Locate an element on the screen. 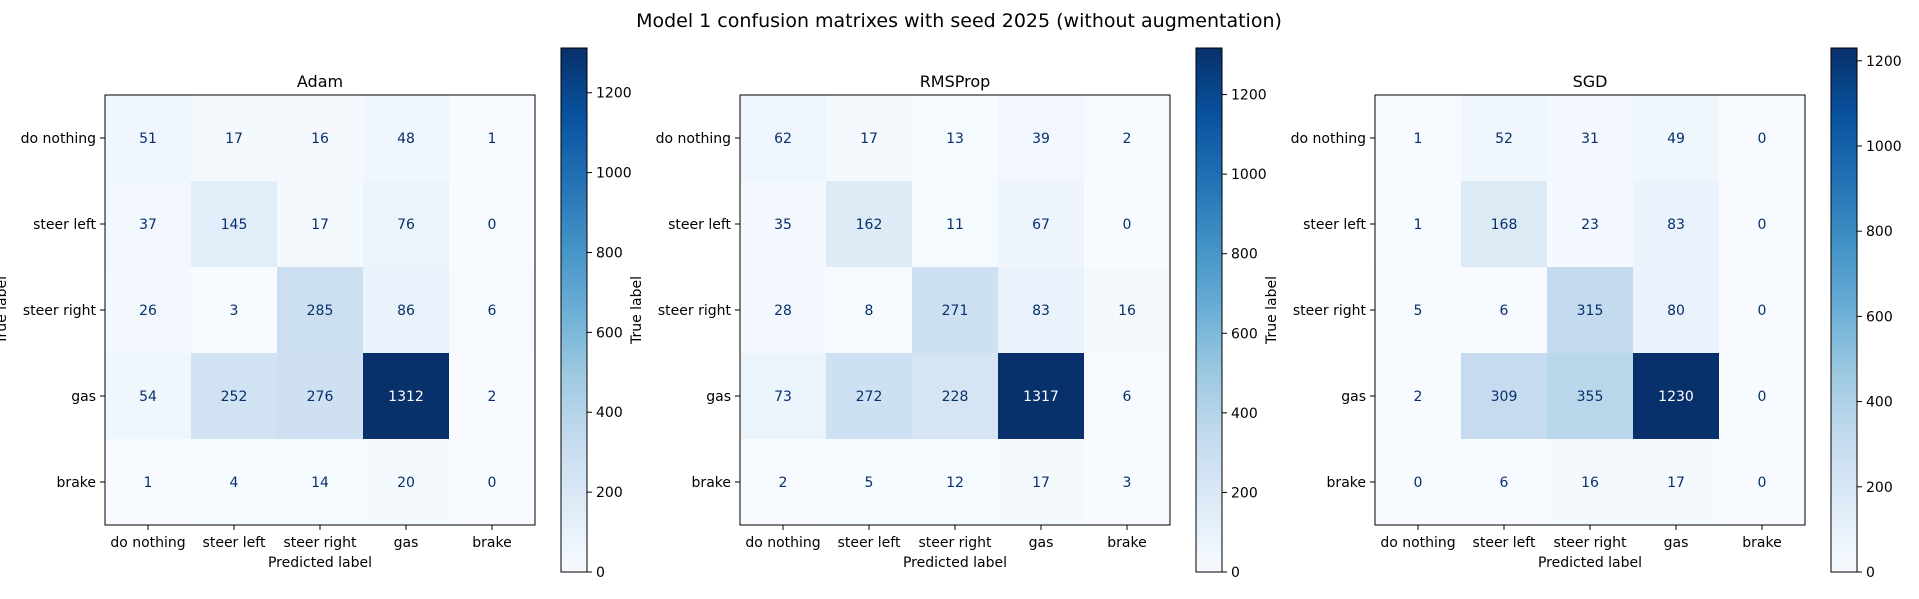 Image resolution: width=1919 pixels, height=599 pixels. cell-value-label: 13 is located at coordinates (955, 139).